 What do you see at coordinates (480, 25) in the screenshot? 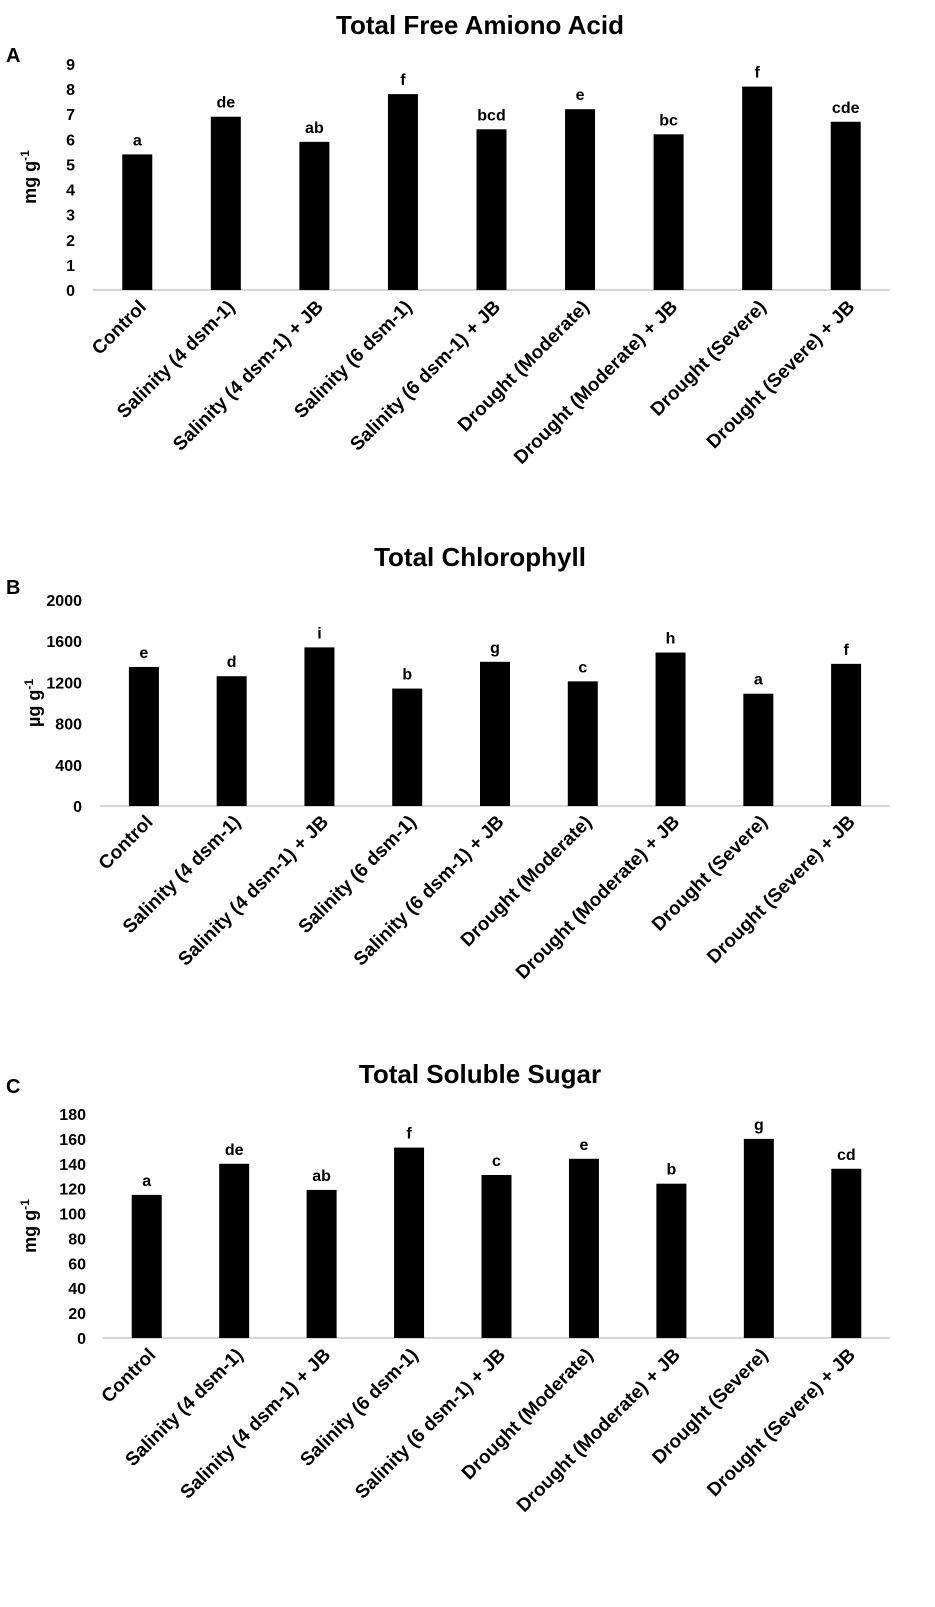
I see `chart-title: Total Free Amiono Acid` at bounding box center [480, 25].